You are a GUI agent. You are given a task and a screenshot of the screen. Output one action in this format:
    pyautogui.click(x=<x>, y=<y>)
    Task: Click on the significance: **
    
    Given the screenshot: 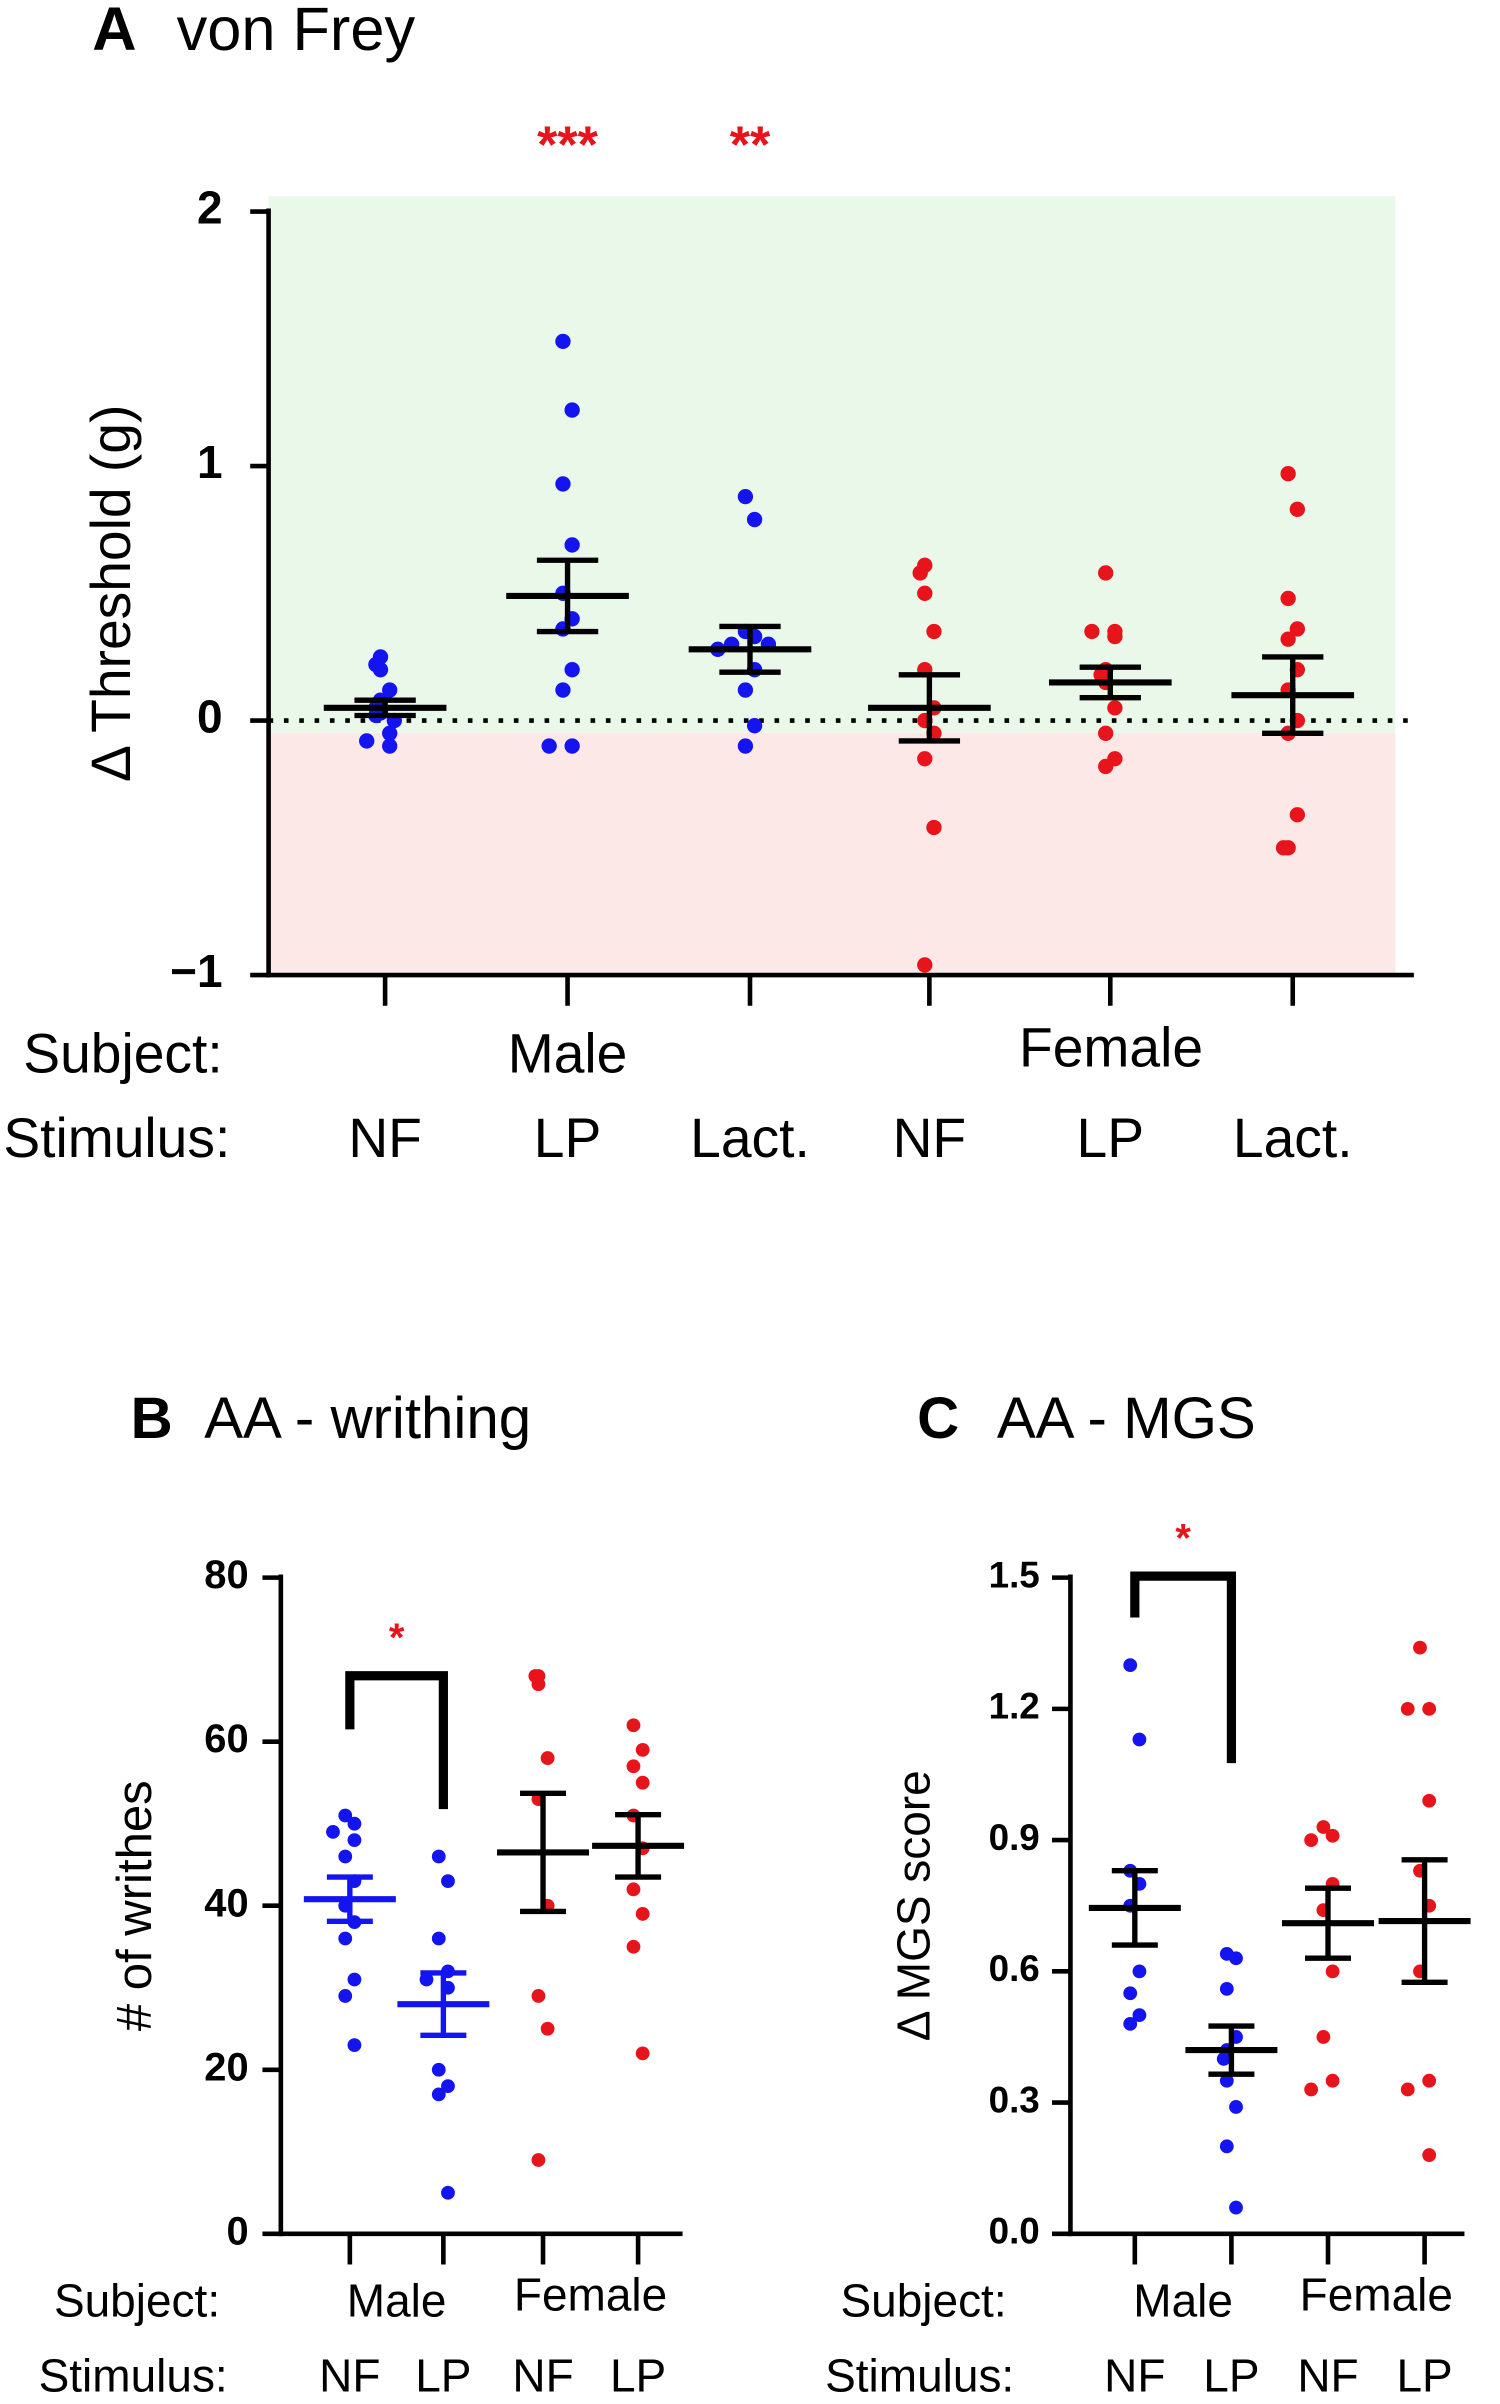 What is the action you would take?
    pyautogui.click(x=750, y=145)
    